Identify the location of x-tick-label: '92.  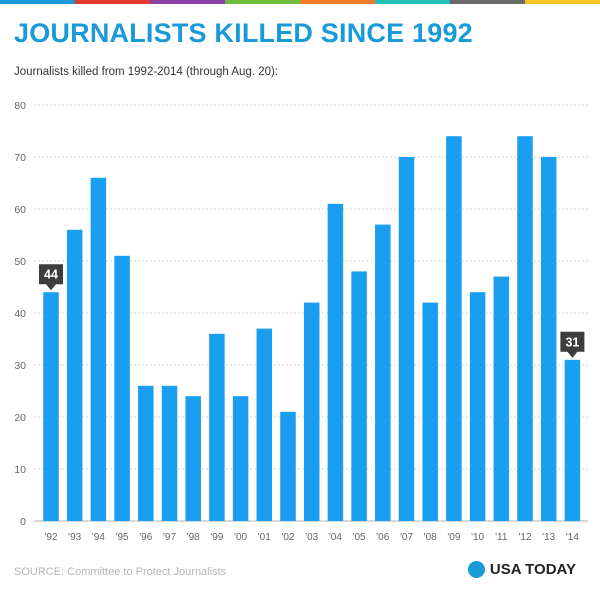
(50, 537).